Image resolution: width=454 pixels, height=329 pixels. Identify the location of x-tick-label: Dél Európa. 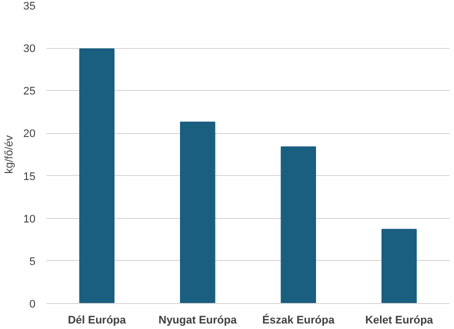
(97, 320).